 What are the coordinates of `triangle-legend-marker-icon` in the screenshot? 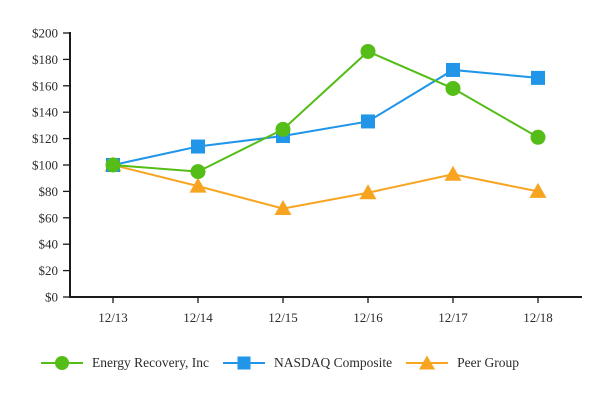 It's located at (427, 362).